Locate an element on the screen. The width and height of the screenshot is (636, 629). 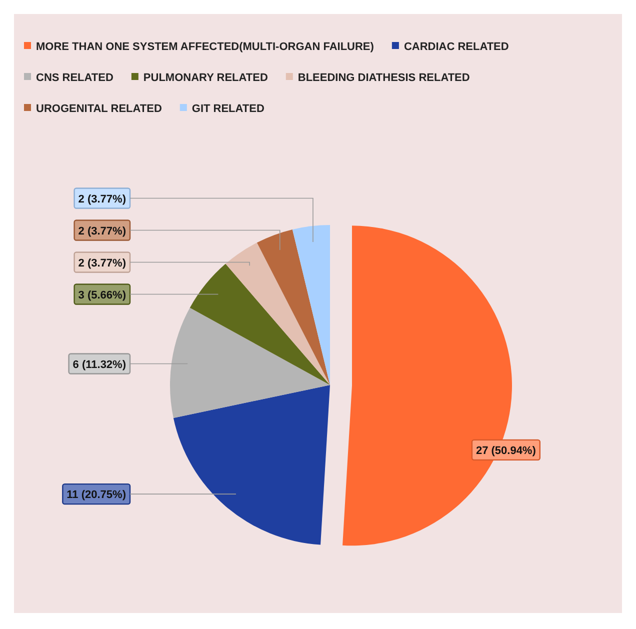
legend-label: MORE THAN ONE SYSTEM AFFECTED(MULTI-ORGAN FAILURE) is located at coordinates (205, 47).